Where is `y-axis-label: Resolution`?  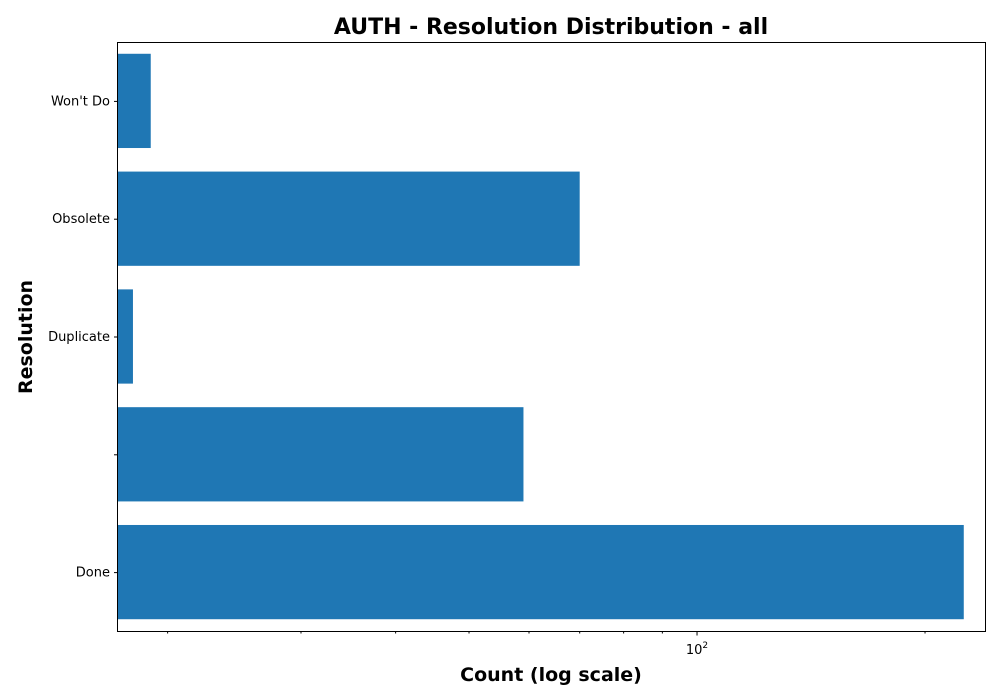
y-axis-label: Resolution is located at coordinates (26, 337).